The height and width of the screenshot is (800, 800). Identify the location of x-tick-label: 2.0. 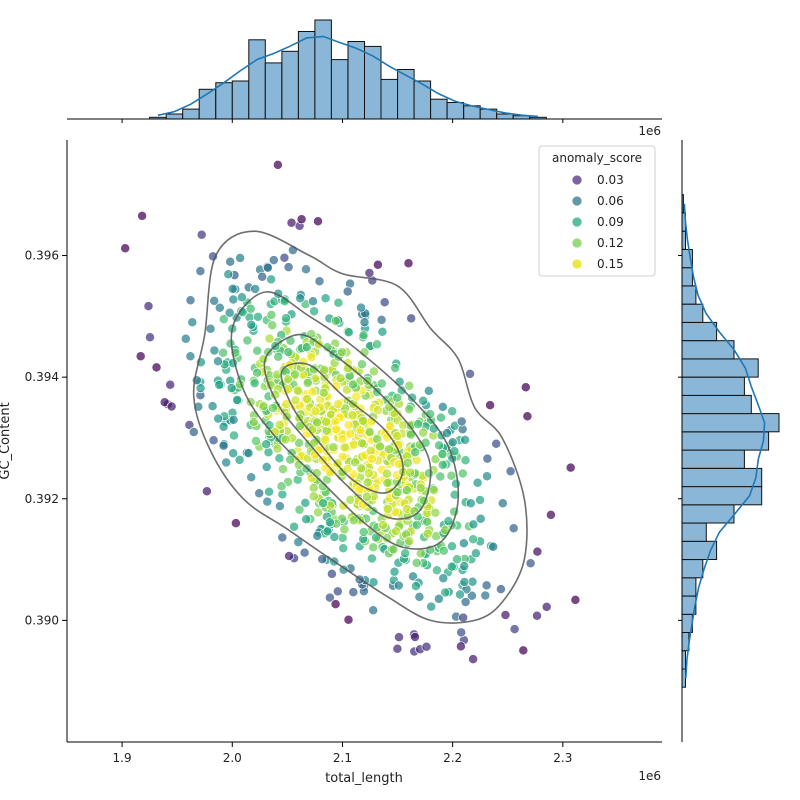
(232, 758).